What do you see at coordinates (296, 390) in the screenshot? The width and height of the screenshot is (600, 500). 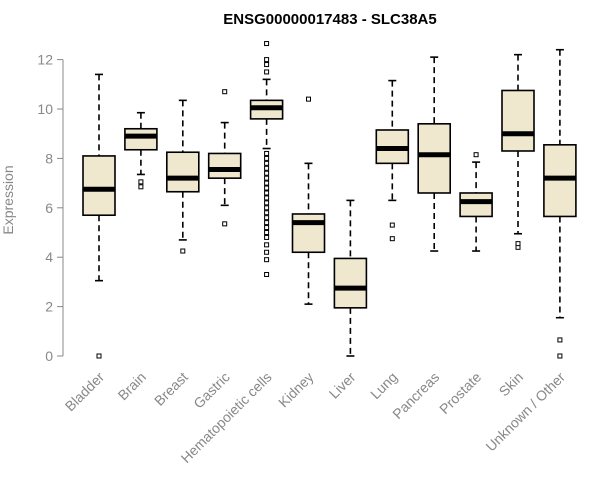 I see `x-tick-label: Kidney` at bounding box center [296, 390].